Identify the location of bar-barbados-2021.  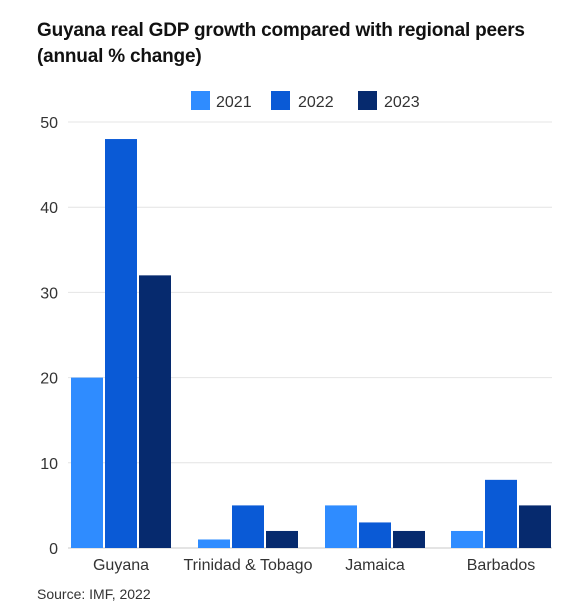
(467, 539).